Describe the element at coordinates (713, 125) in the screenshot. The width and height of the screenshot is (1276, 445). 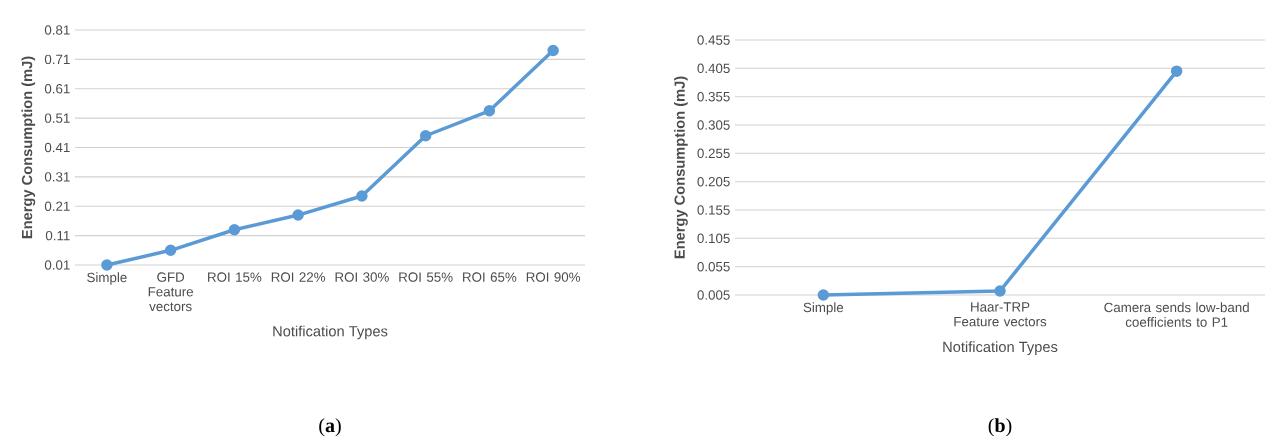
I see `y-tick-label: 0.305` at that location.